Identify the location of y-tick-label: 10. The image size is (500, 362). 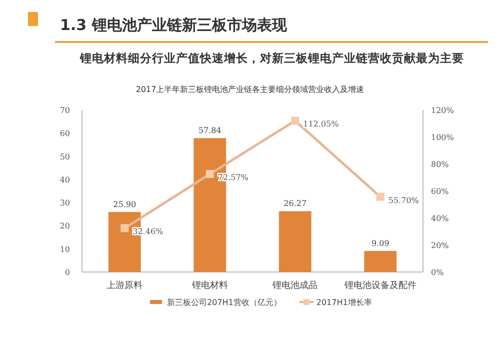
(65, 249).